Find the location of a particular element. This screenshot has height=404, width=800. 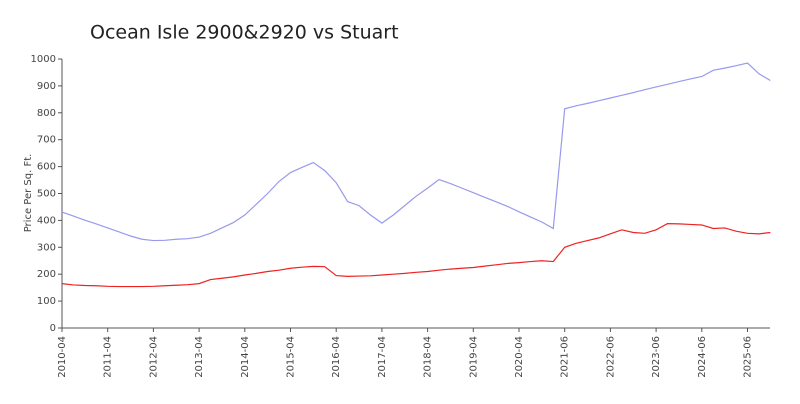

series-line is located at coordinates (416, 255).